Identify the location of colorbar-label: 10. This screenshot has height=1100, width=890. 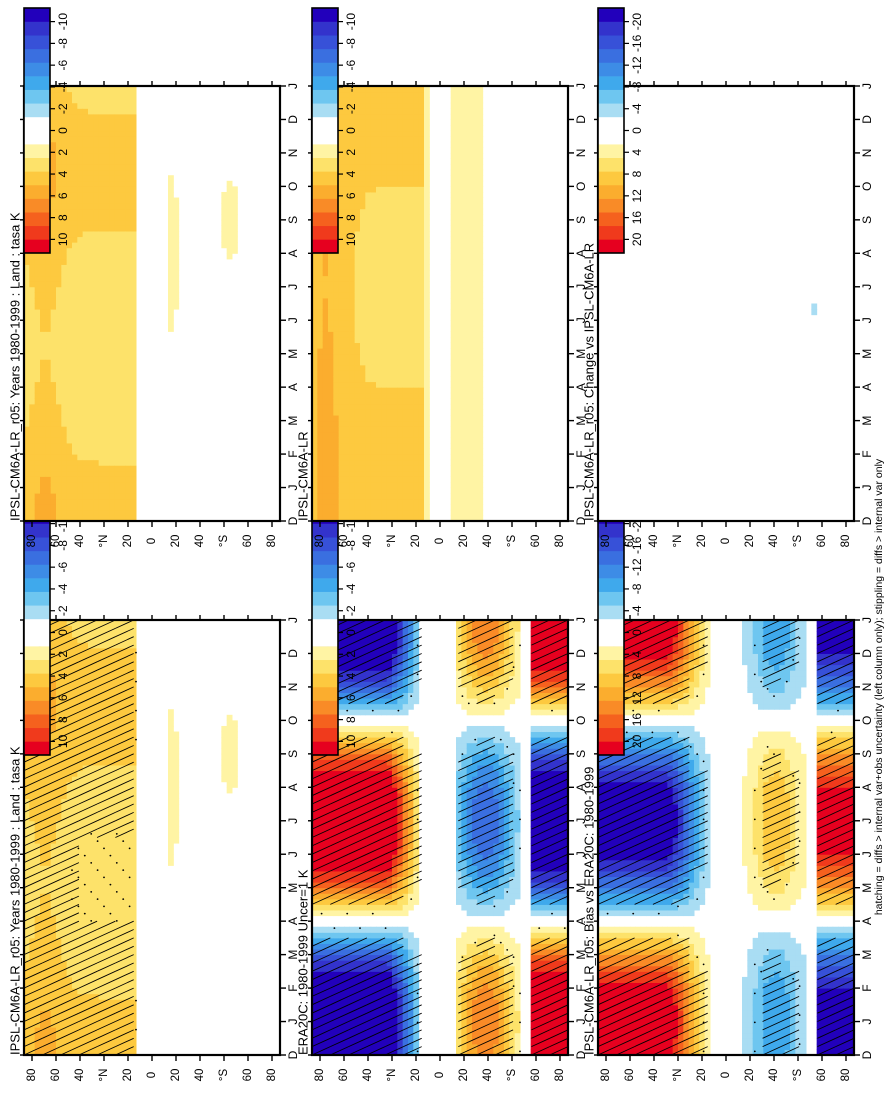
(63, 239).